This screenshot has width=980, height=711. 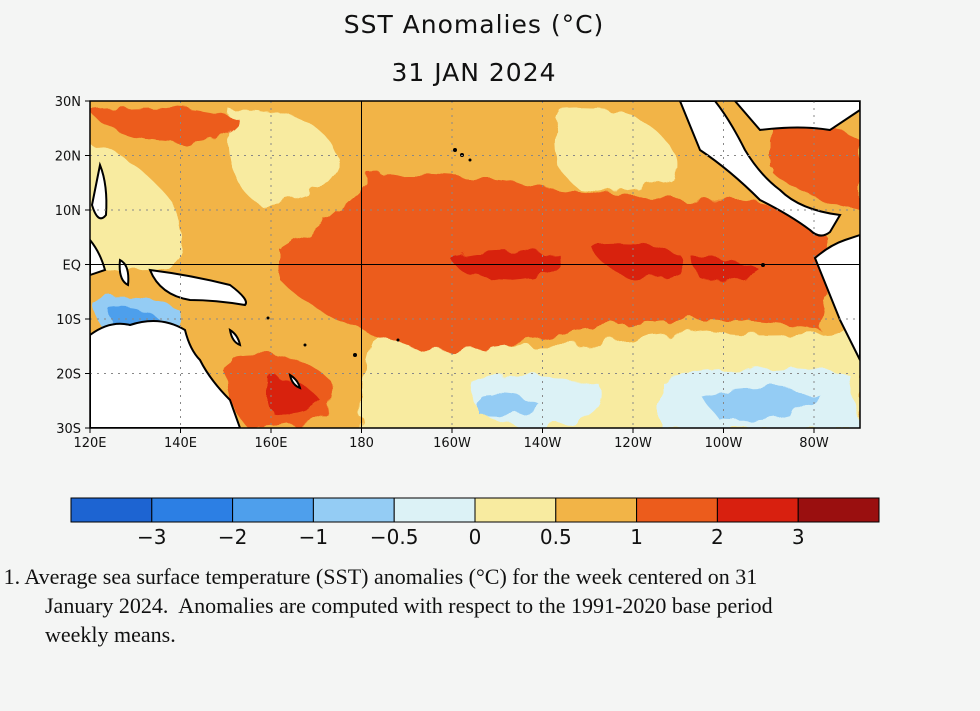 I want to click on lon-label: 120E, so click(x=89, y=443).